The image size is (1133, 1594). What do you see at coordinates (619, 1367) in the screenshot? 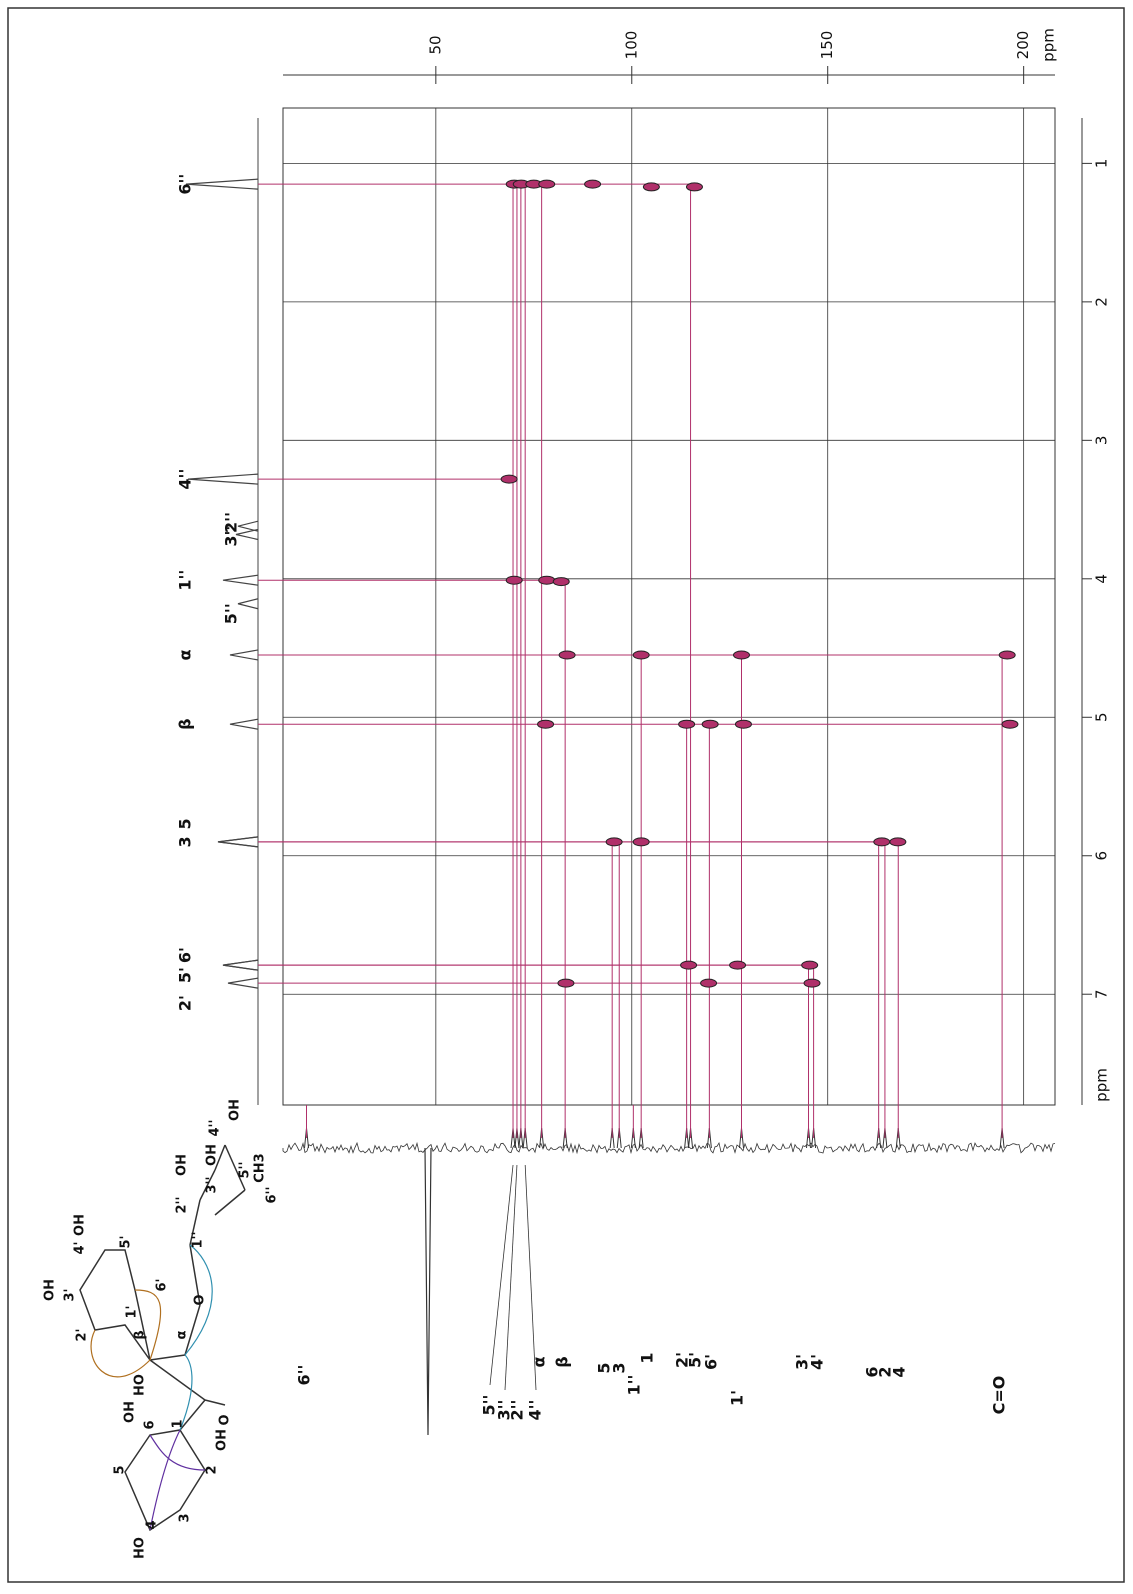
I see `c-signal-label: 3` at bounding box center [619, 1367].